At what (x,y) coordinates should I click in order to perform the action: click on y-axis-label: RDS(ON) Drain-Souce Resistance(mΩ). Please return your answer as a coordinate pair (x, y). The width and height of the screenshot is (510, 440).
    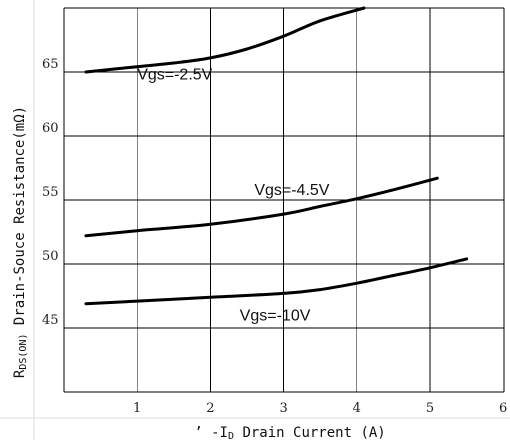
    Looking at the image, I should click on (20, 242).